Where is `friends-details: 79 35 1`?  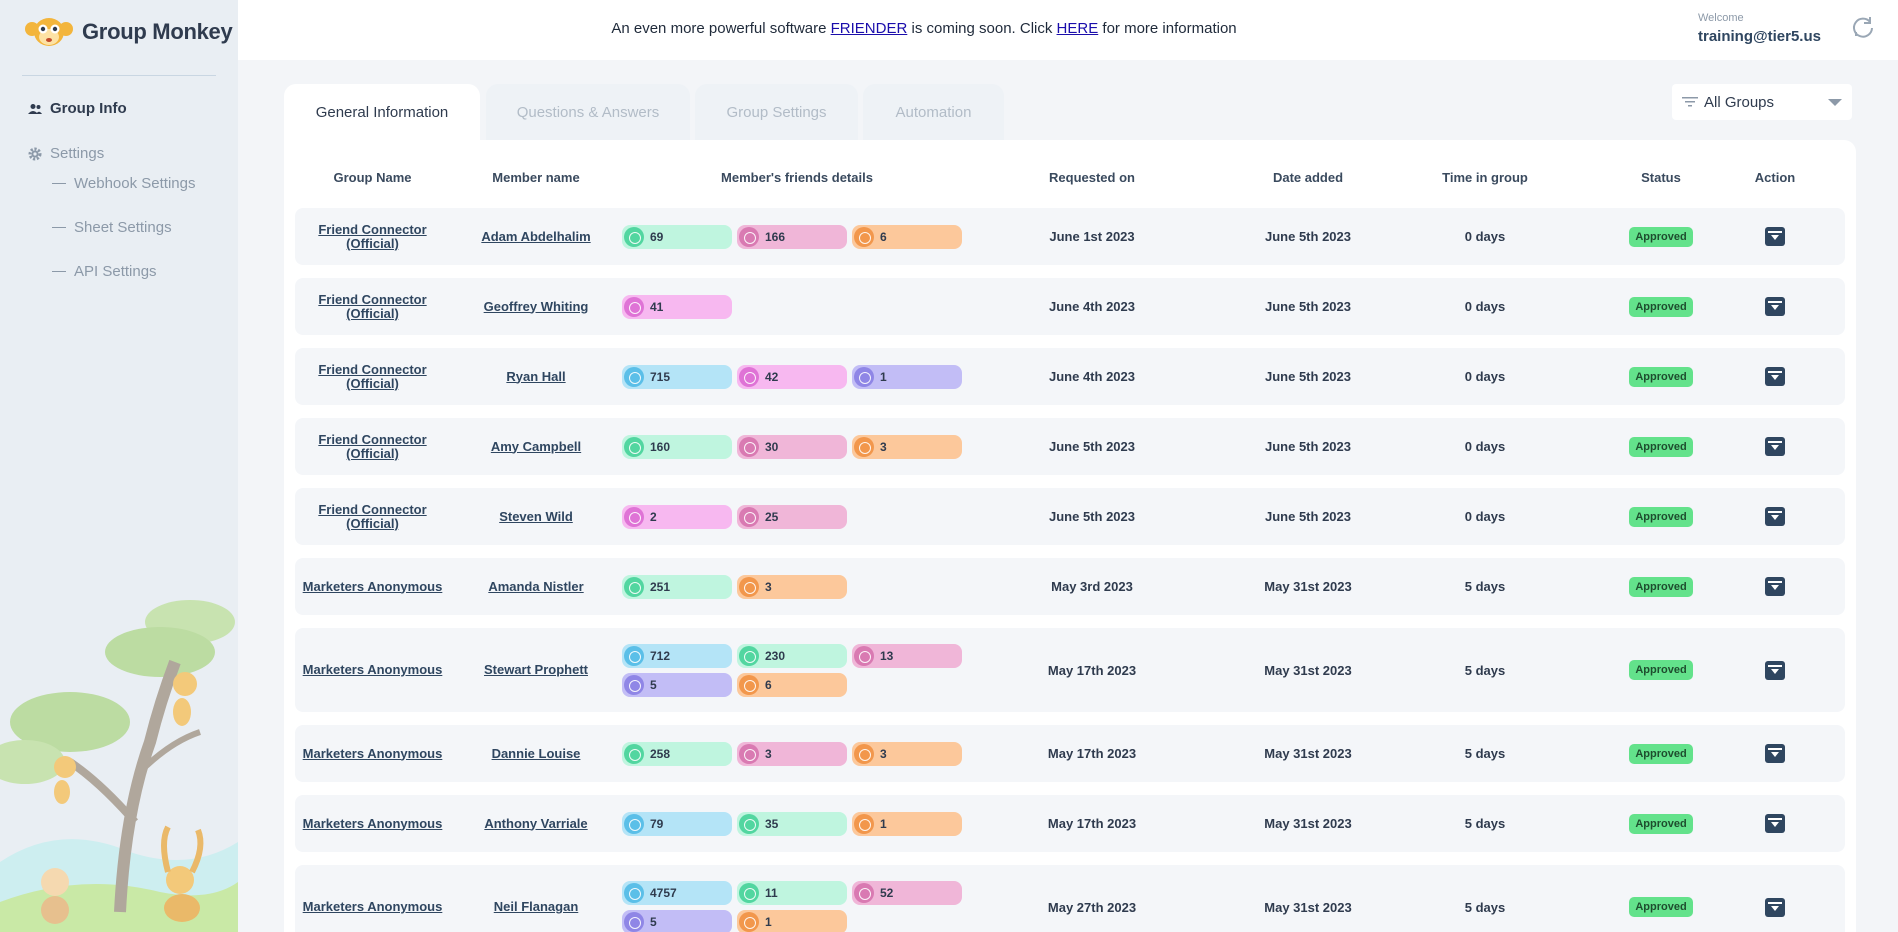
friends-details: 79 35 1 is located at coordinates (797, 823).